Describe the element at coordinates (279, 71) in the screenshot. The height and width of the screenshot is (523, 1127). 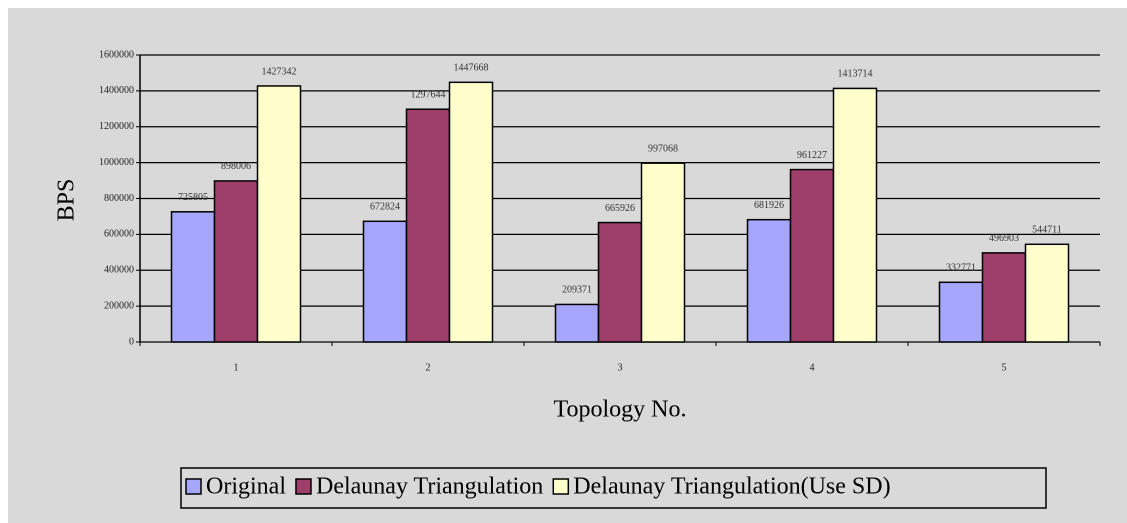
I see `data-label: 1427342` at that location.